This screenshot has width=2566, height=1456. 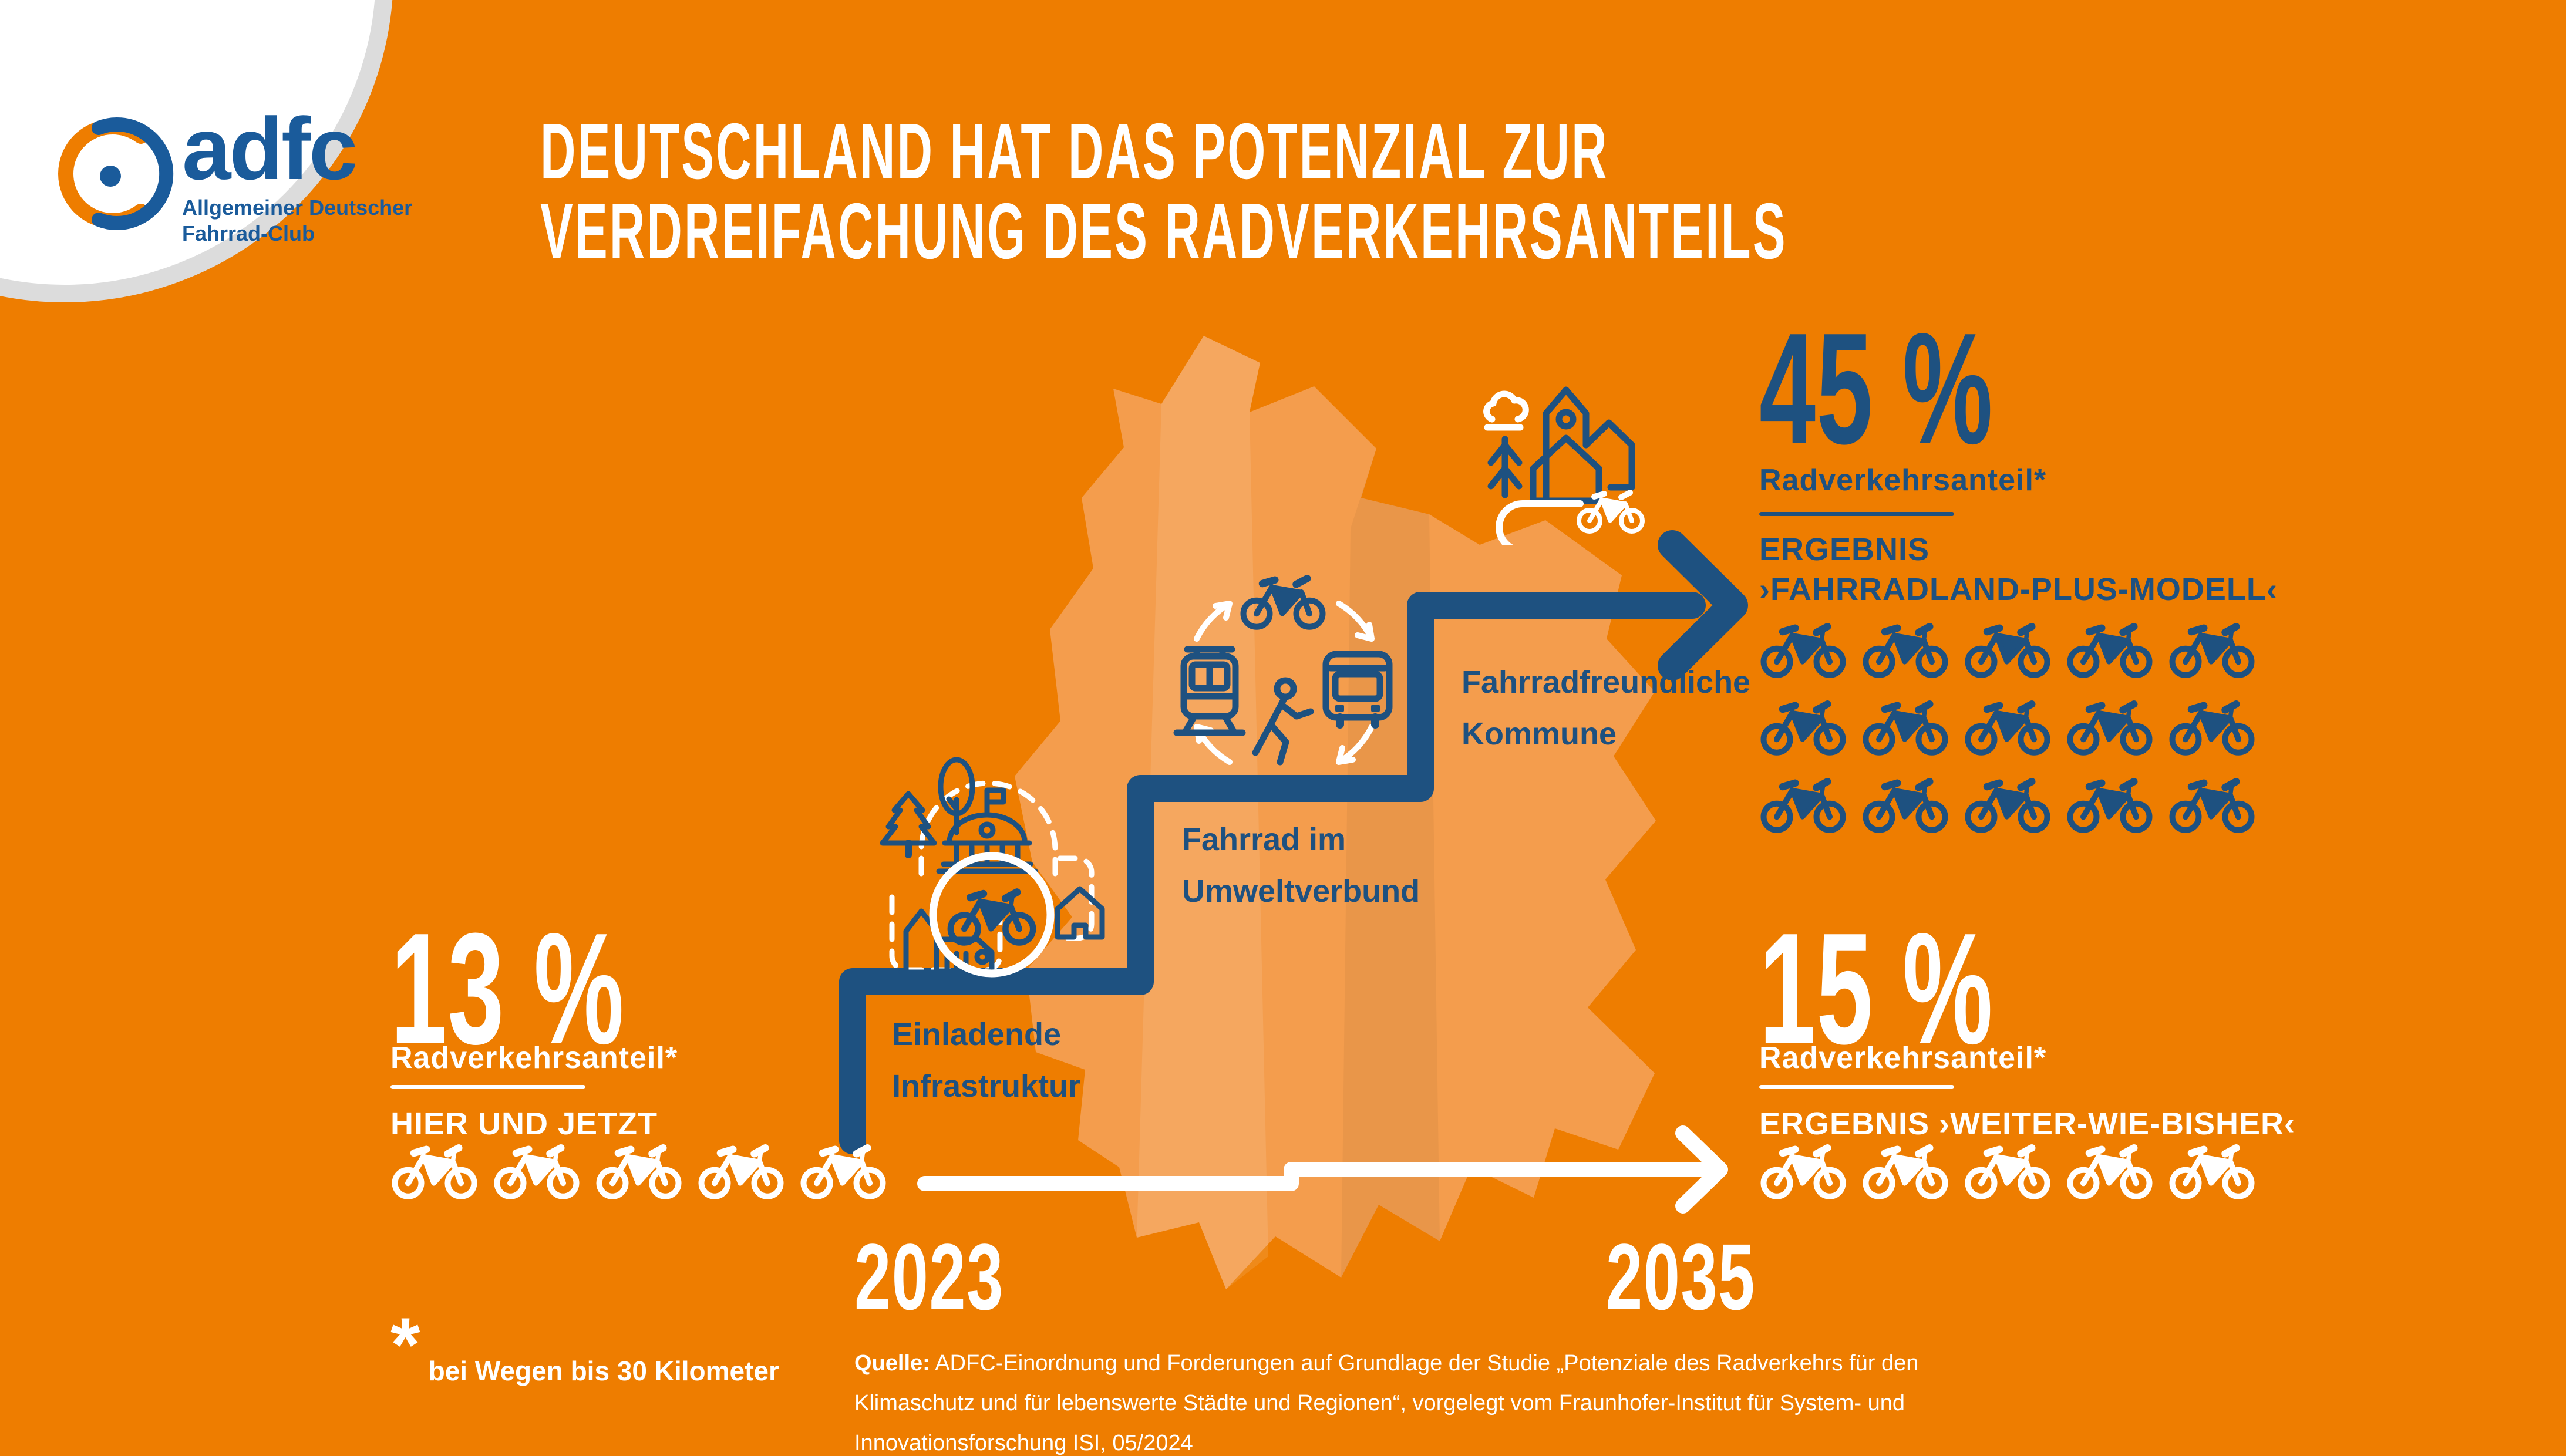 I want to click on inviting-infrastructure-icon, so click(x=992, y=867).